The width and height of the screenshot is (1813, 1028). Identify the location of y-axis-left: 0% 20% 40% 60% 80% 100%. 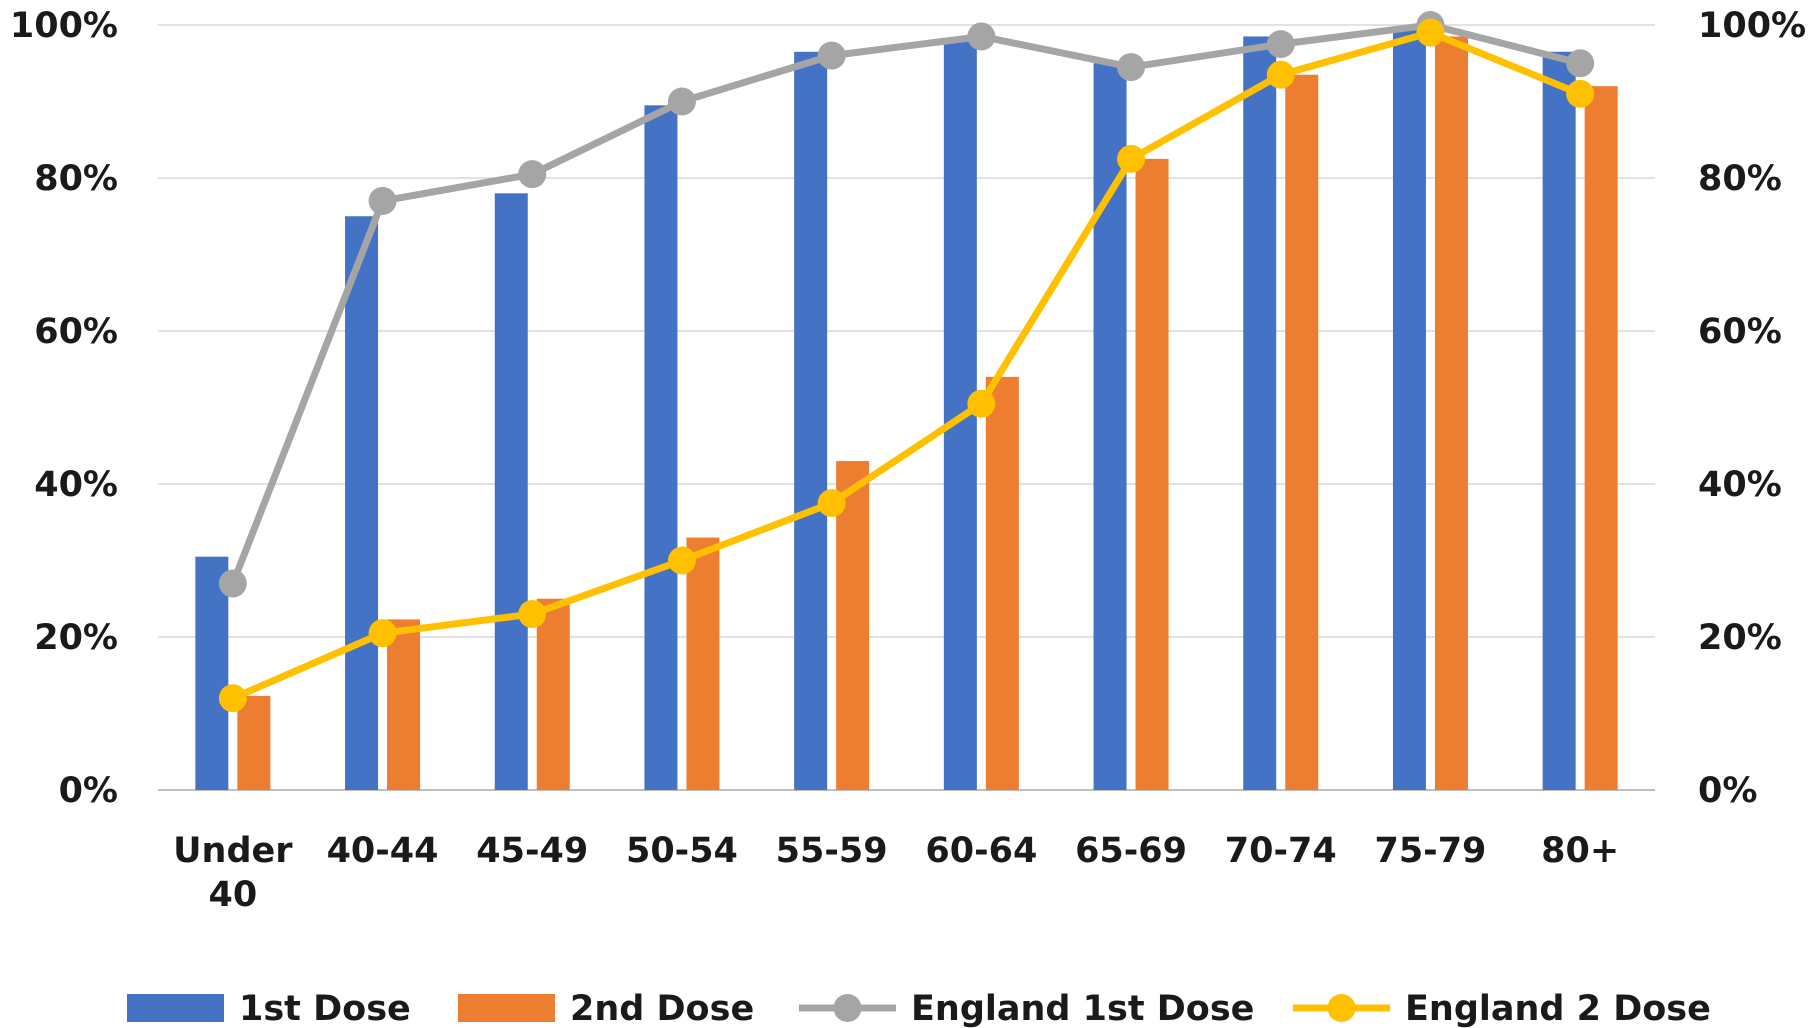
(64, 408).